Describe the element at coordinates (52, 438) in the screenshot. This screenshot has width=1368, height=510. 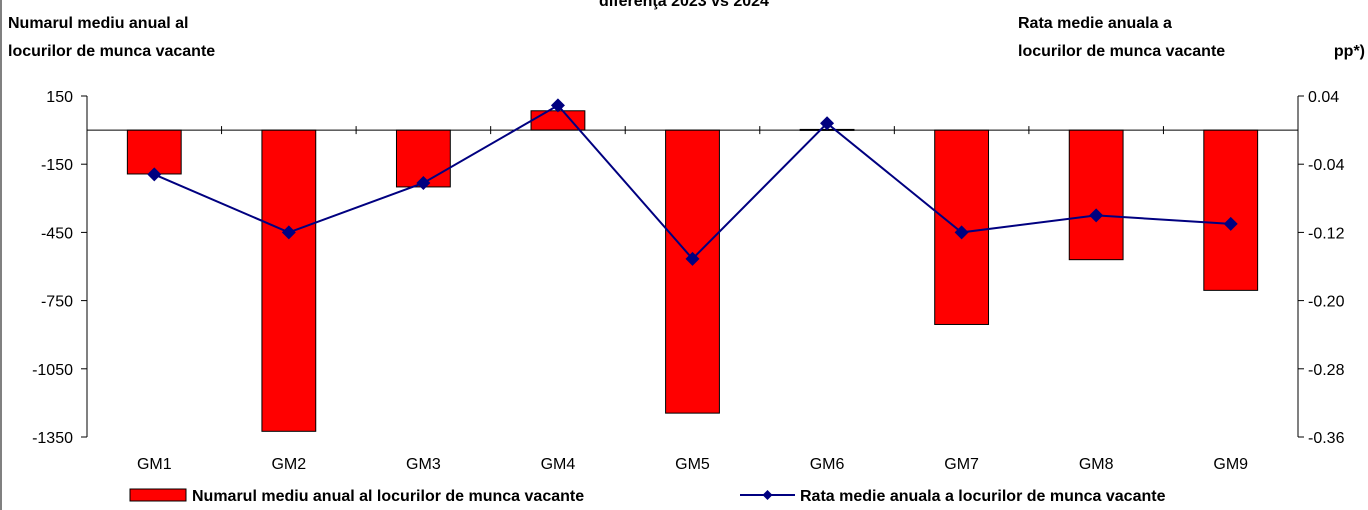
I see `left-axis-tick-label: -1350` at that location.